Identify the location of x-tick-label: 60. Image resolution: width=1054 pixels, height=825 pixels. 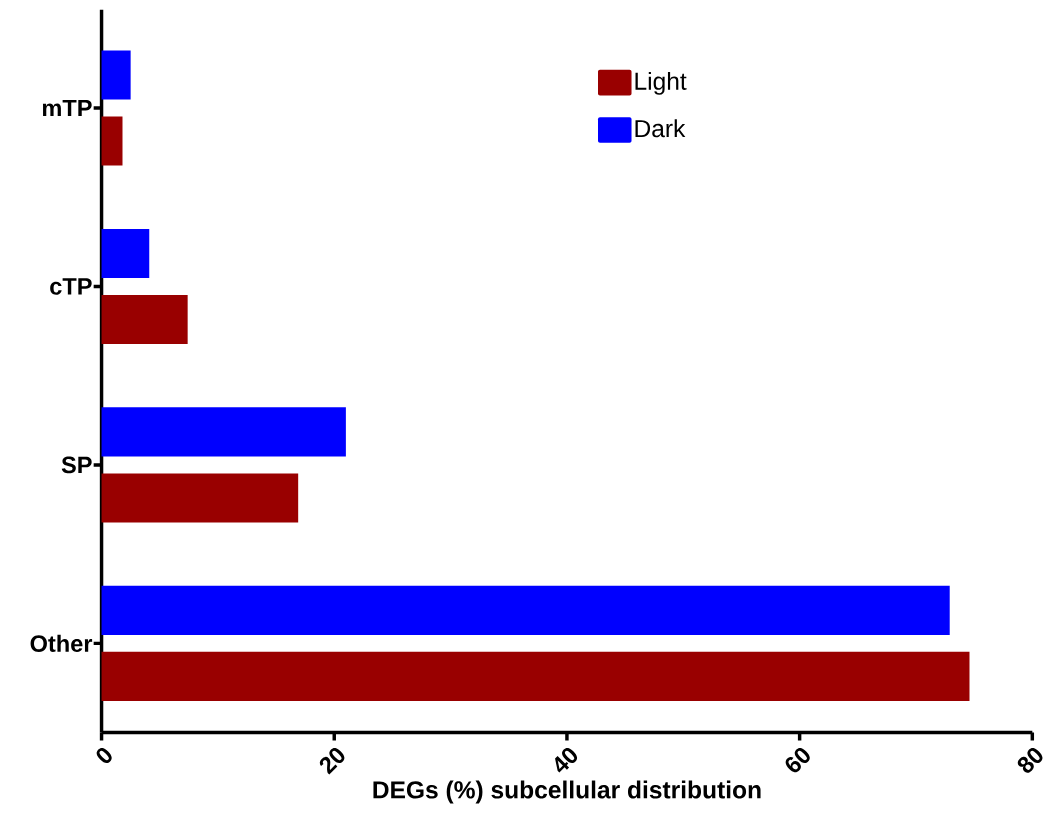
(797, 760).